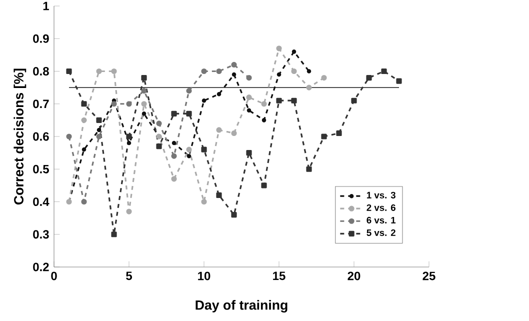 The width and height of the screenshot is (529, 321). Describe the element at coordinates (41, 136) in the screenshot. I see `y-tick-label: 0.6` at that location.